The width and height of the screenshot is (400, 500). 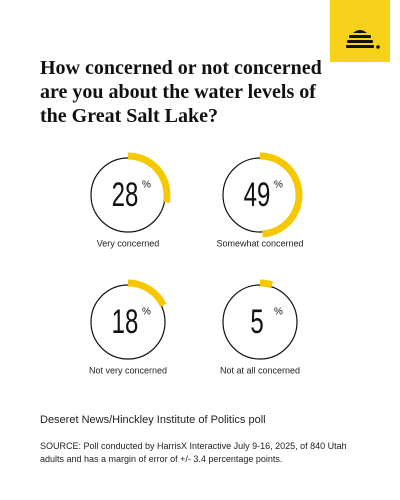 What do you see at coordinates (128, 243) in the screenshot?
I see `category-label: Very concerned` at bounding box center [128, 243].